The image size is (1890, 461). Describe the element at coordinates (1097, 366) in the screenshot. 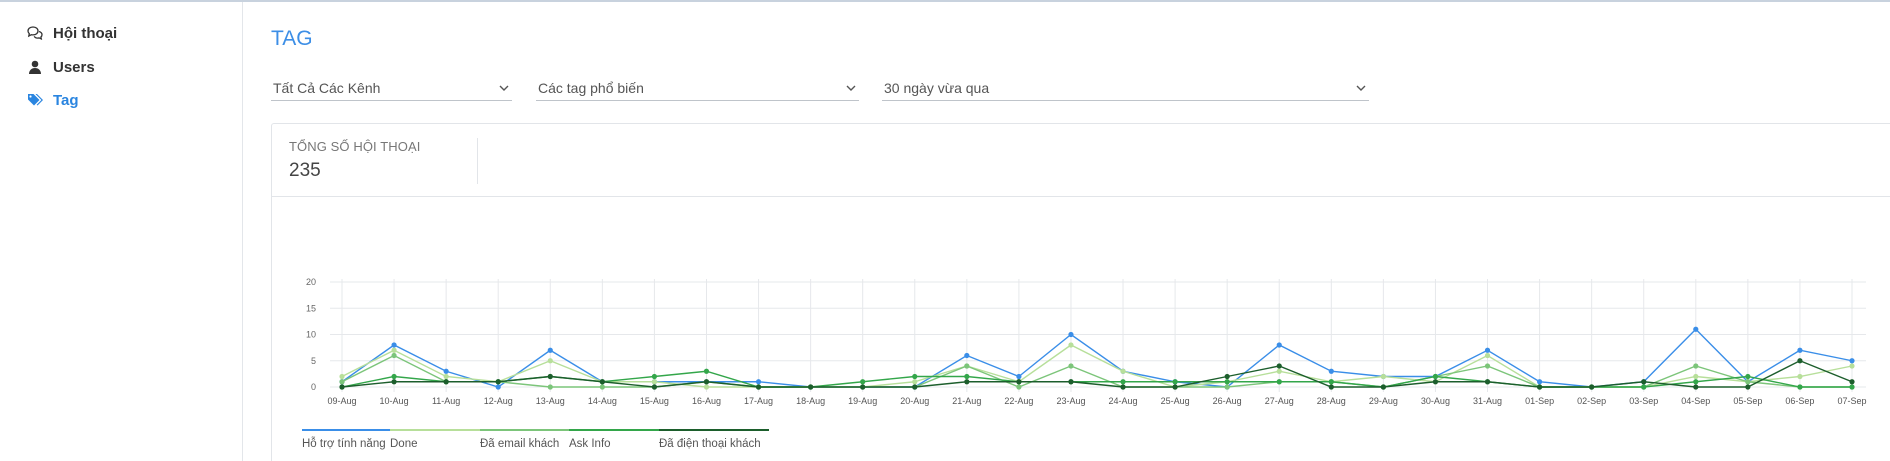

I see `series-line` at that location.